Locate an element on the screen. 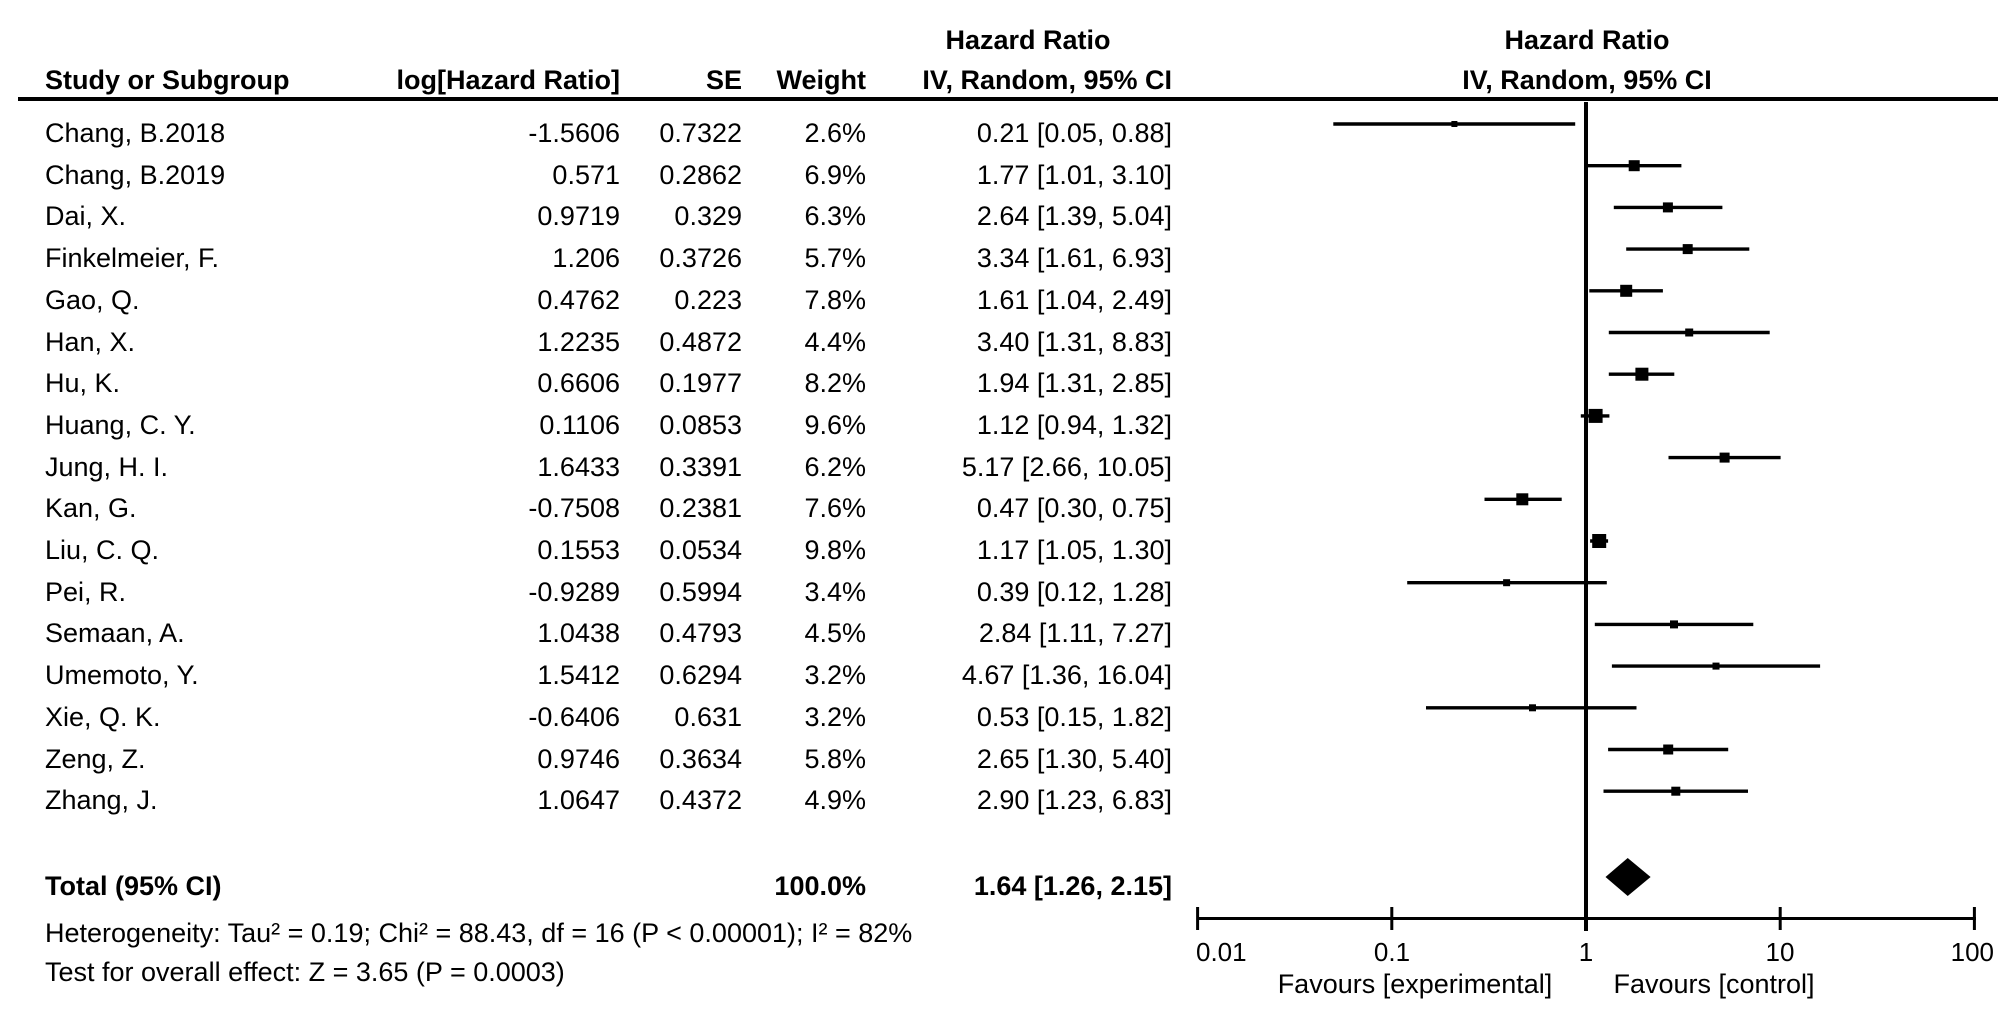 The width and height of the screenshot is (2008, 1021). study-ci-text: 0.21 [0.05, 0.88] is located at coordinates (1074, 133).